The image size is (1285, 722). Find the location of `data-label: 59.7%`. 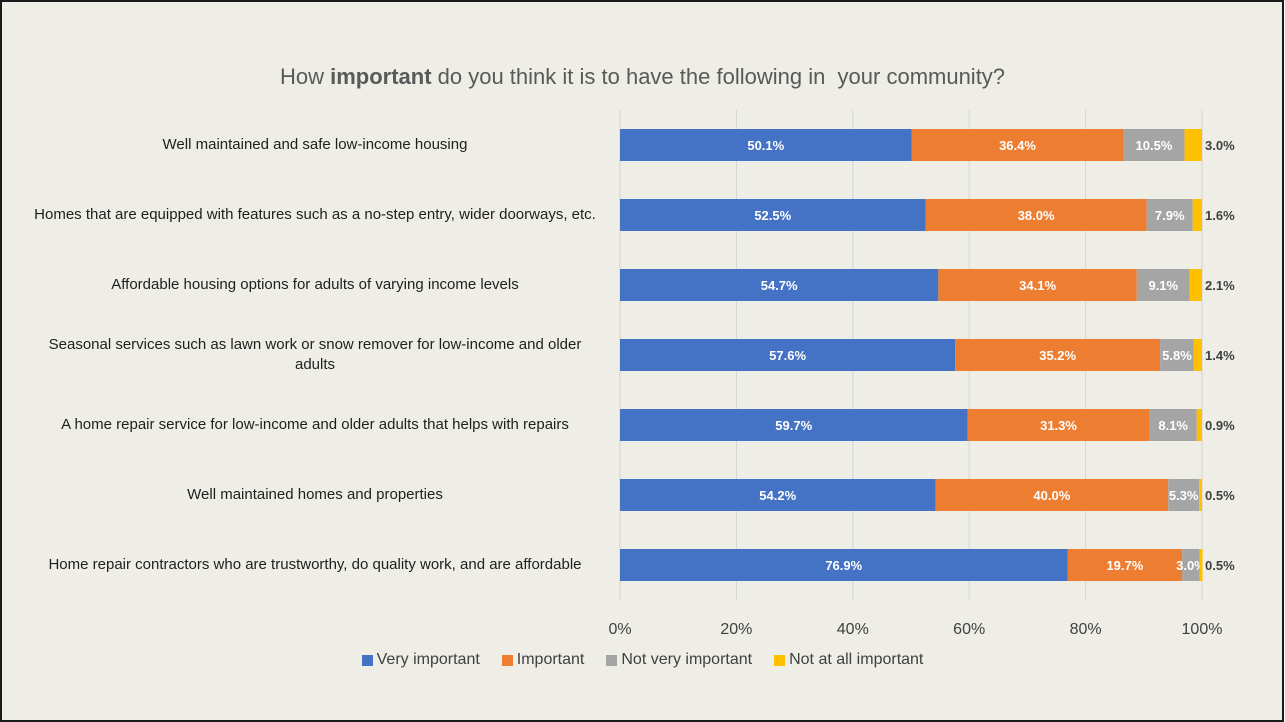

data-label: 59.7% is located at coordinates (793, 425).